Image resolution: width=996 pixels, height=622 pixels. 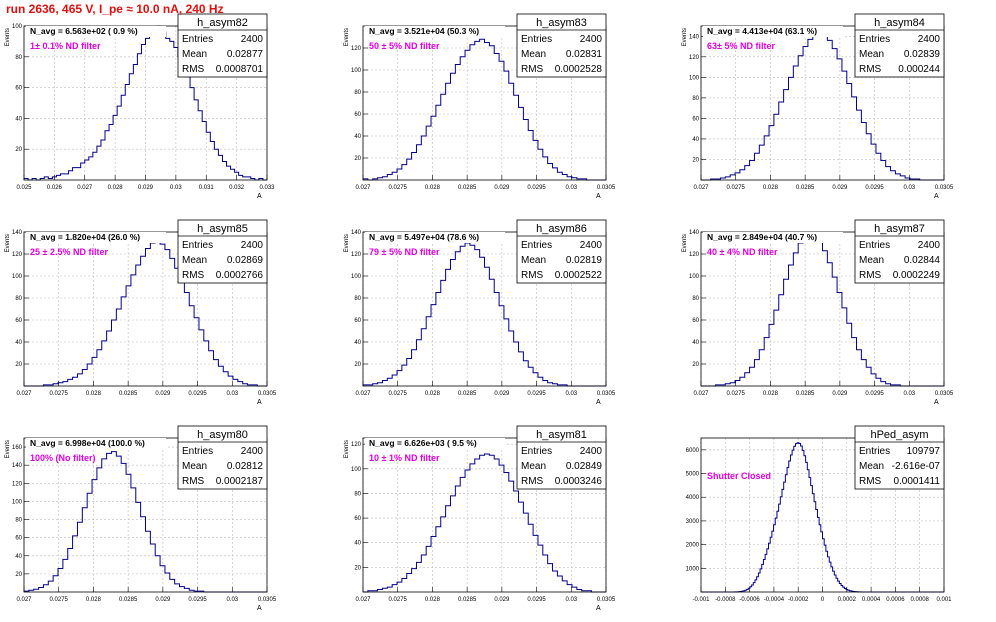 What do you see at coordinates (404, 46) in the screenshot?
I see `filter-label: 50 ± 5% ND filter` at bounding box center [404, 46].